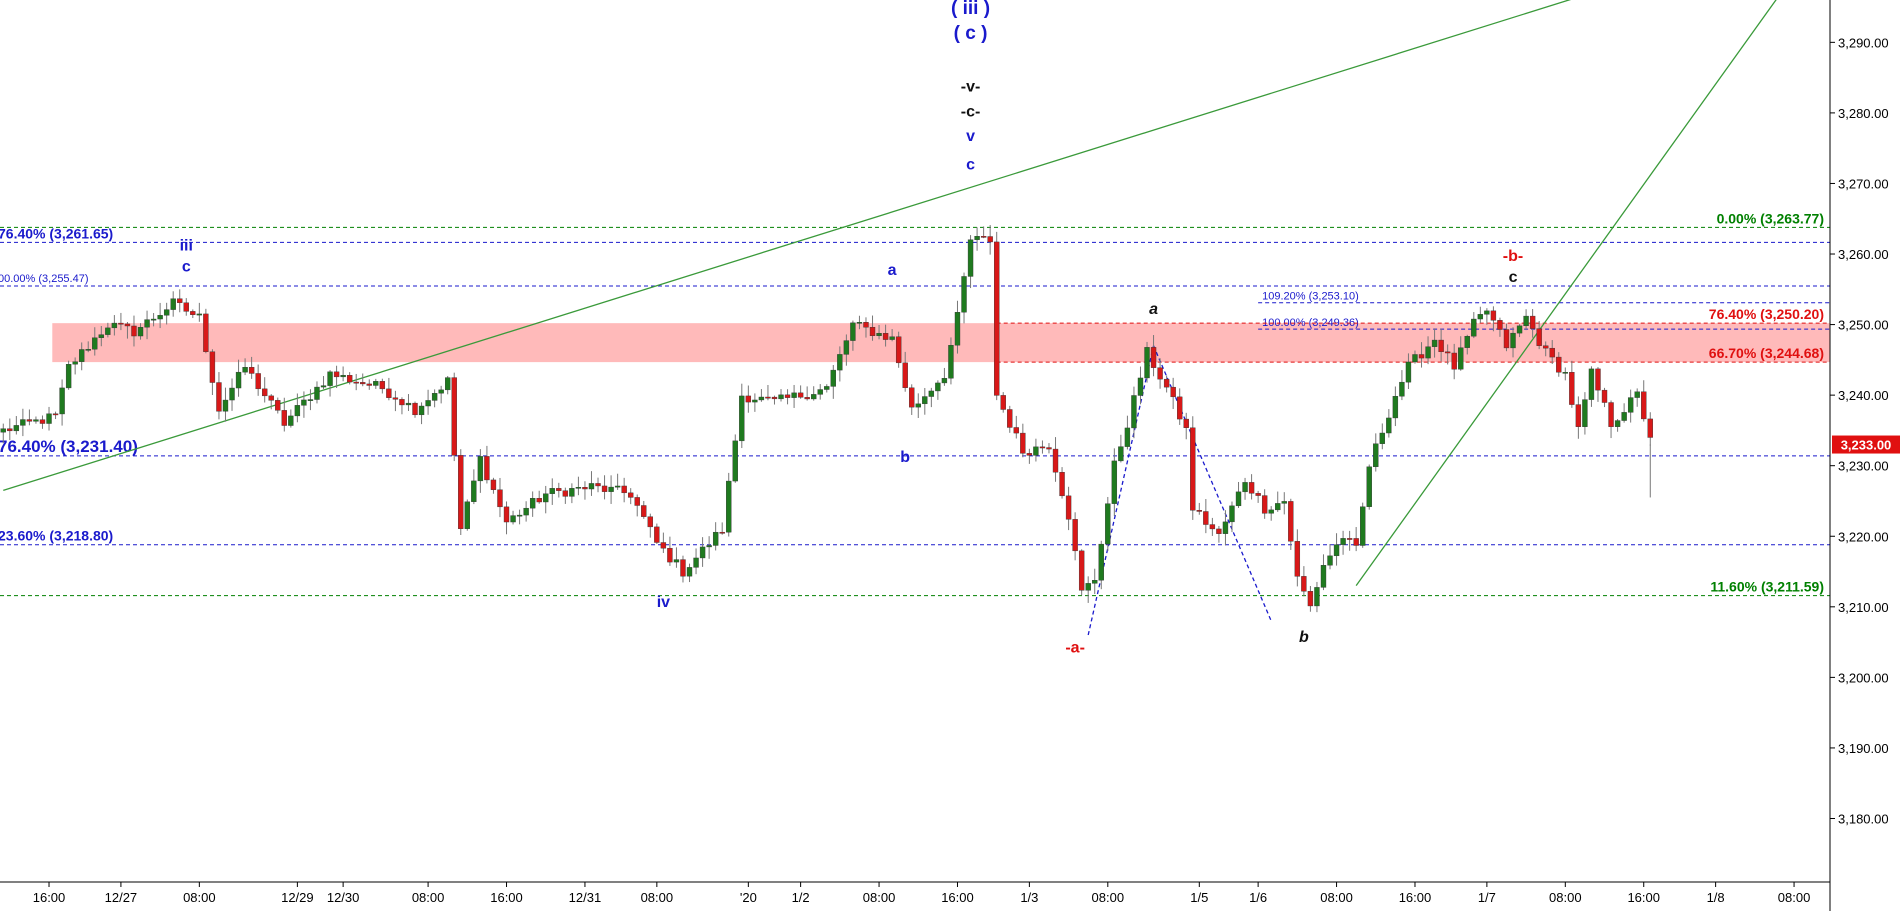 This screenshot has height=916, width=1902. What do you see at coordinates (297, 897) in the screenshot?
I see `x-tick-label: 12/29` at bounding box center [297, 897].